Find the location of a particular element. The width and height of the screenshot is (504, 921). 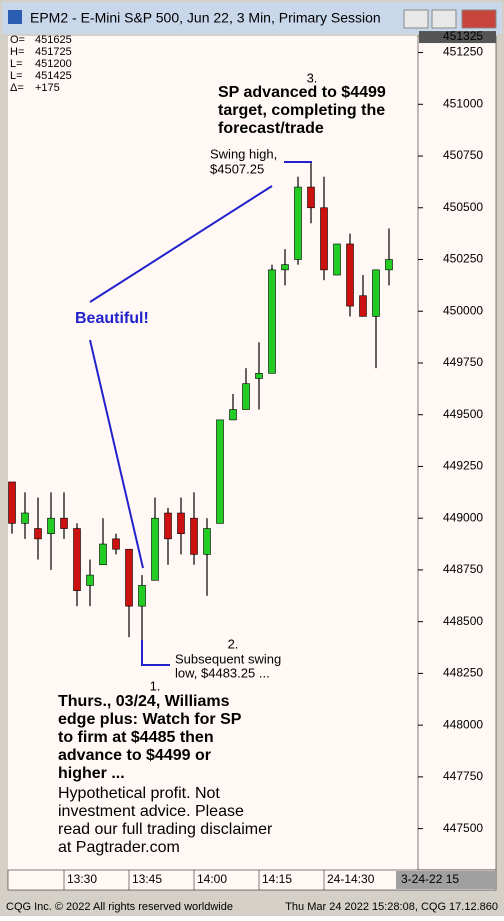

y-tick-label: 448000 is located at coordinates (463, 724).